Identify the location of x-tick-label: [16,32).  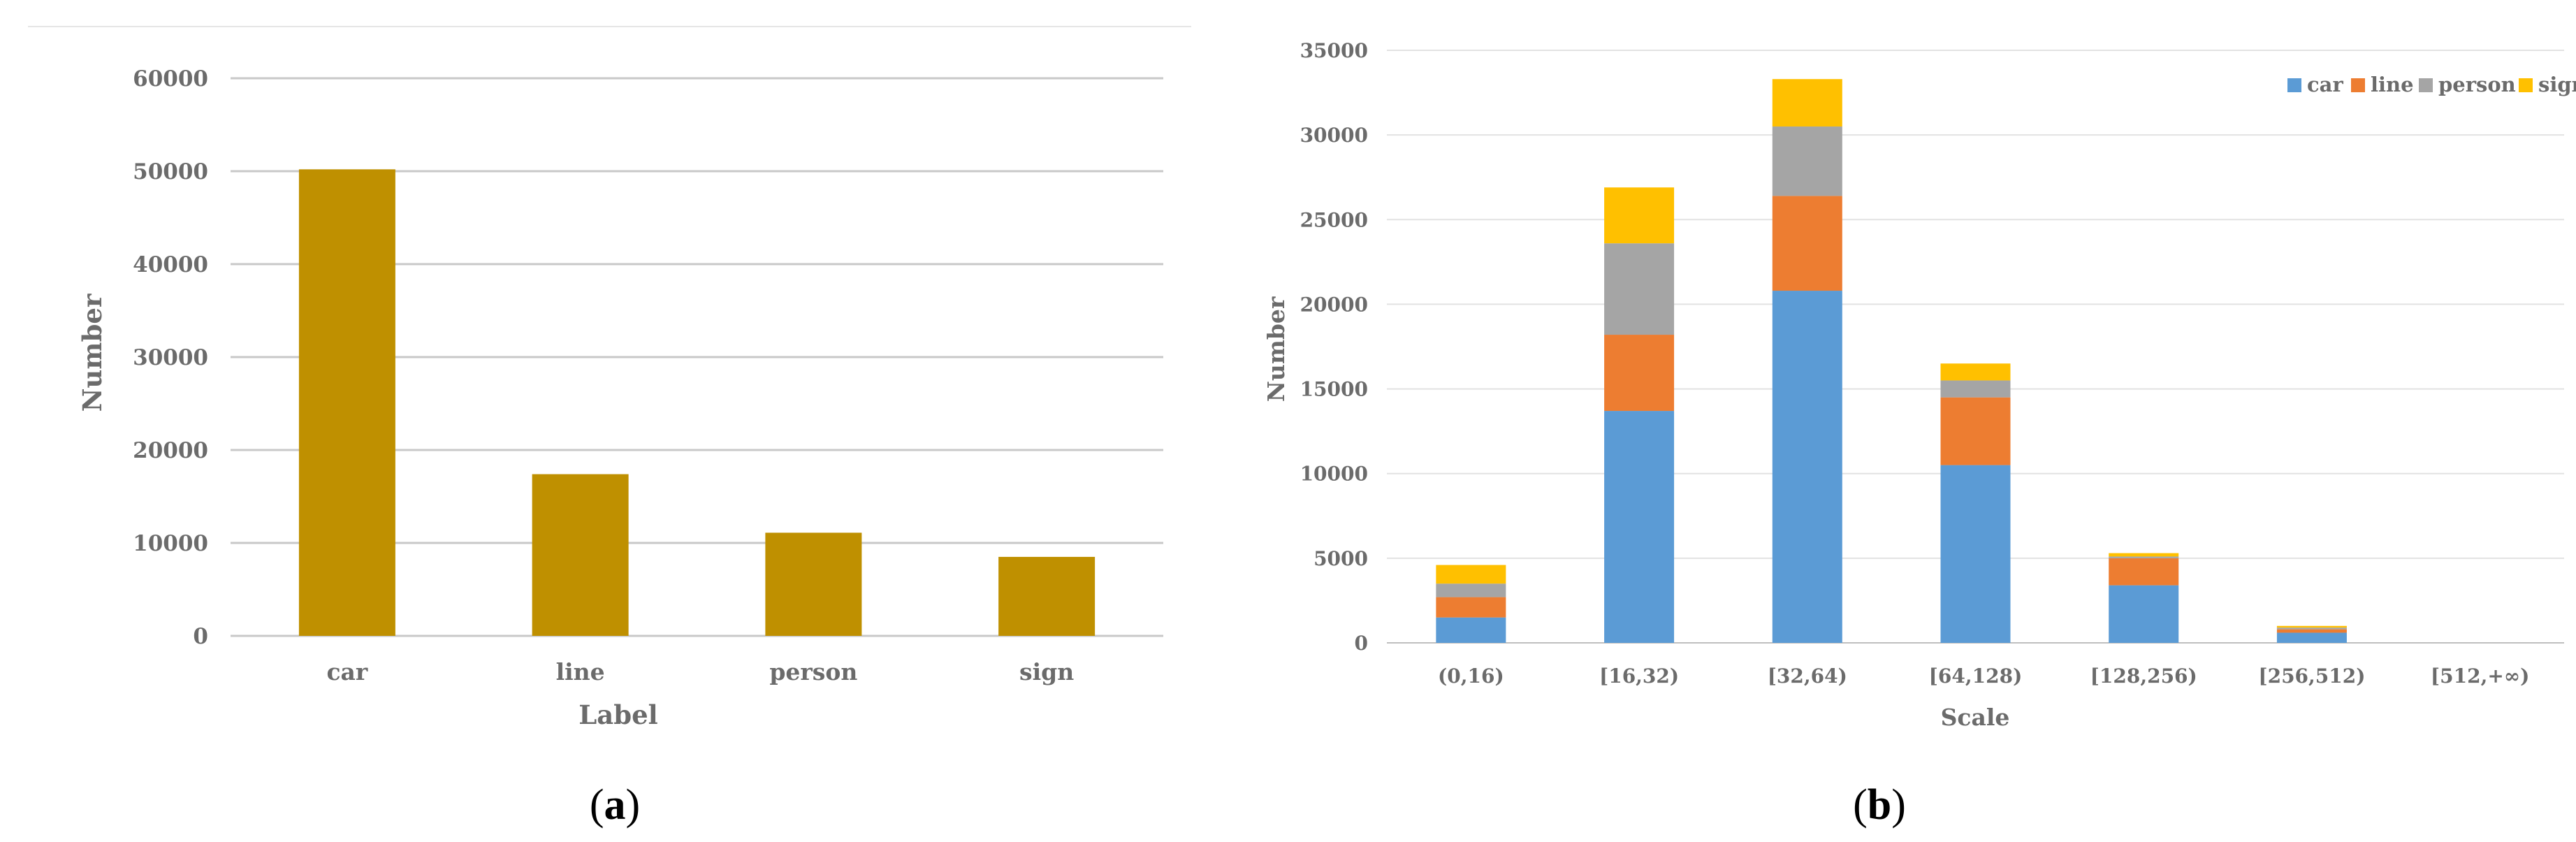
(1639, 676).